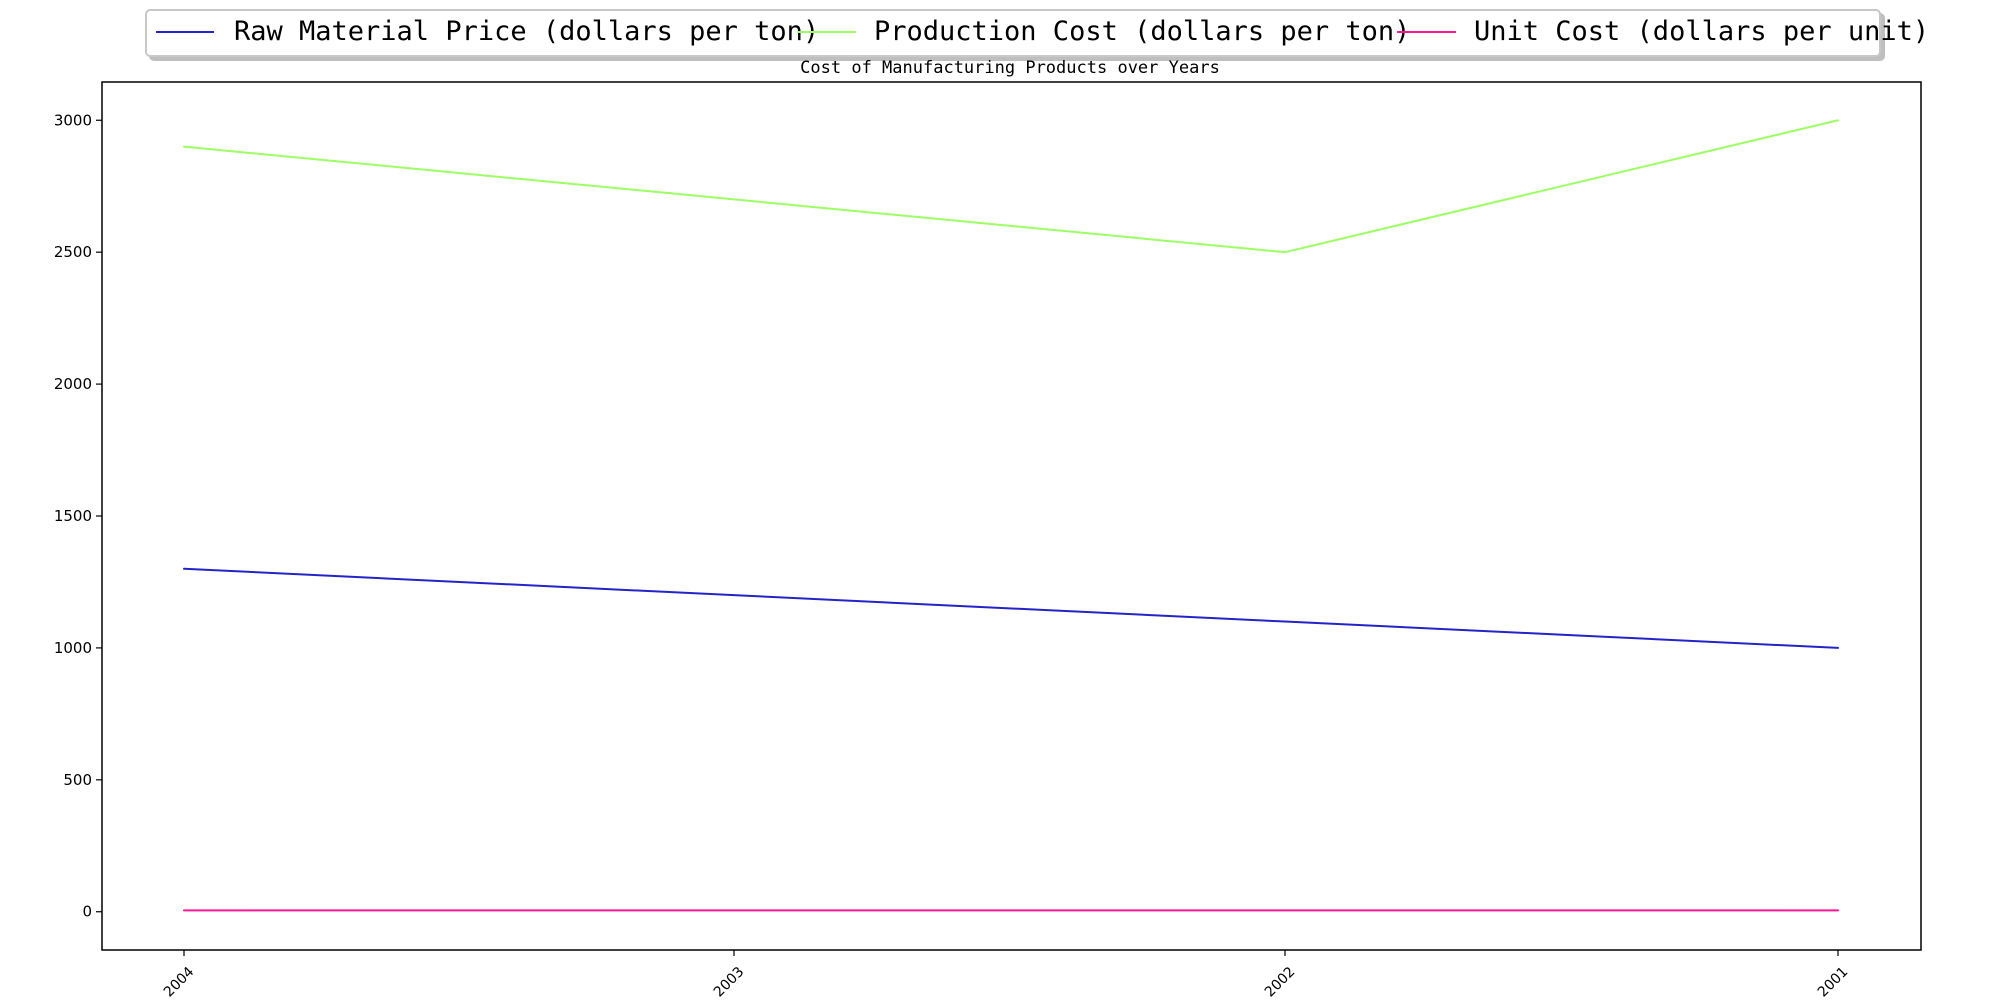  I want to click on y-axis-tick-label-6: 3000, so click(73, 120).